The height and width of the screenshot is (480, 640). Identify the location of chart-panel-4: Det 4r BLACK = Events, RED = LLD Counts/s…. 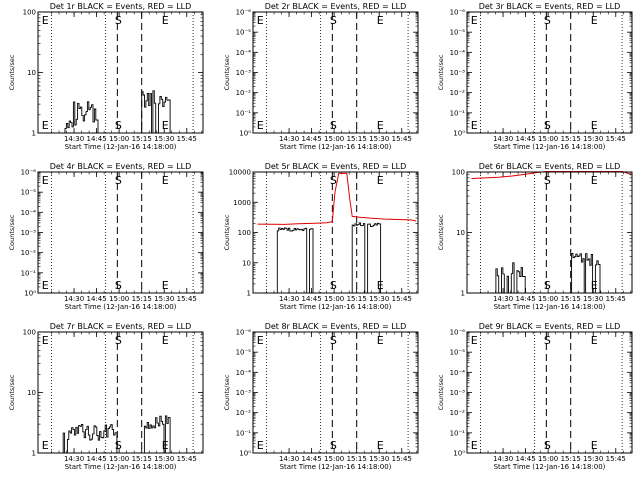
(106, 236).